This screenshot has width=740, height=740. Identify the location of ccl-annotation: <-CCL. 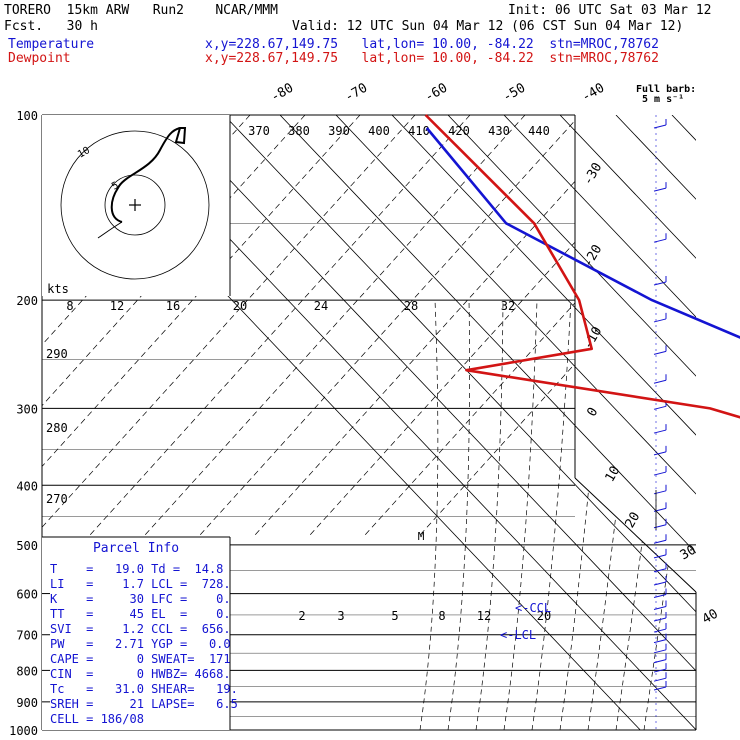
(533, 608).